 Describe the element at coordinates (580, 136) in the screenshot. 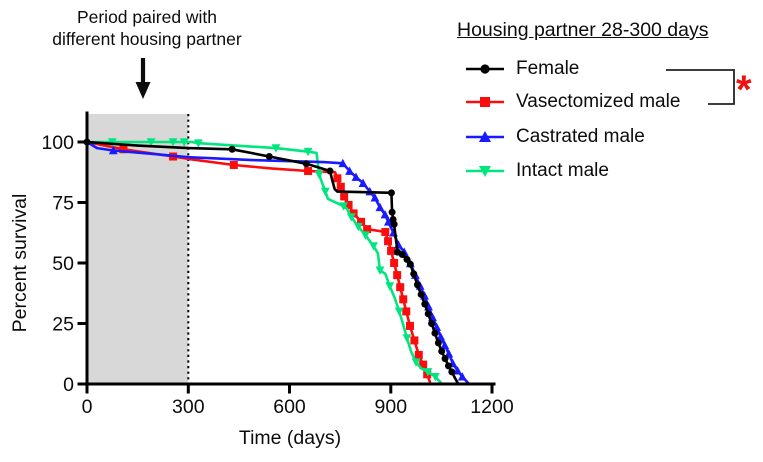

I see `legend-label-castrated-male: Castrated male` at that location.